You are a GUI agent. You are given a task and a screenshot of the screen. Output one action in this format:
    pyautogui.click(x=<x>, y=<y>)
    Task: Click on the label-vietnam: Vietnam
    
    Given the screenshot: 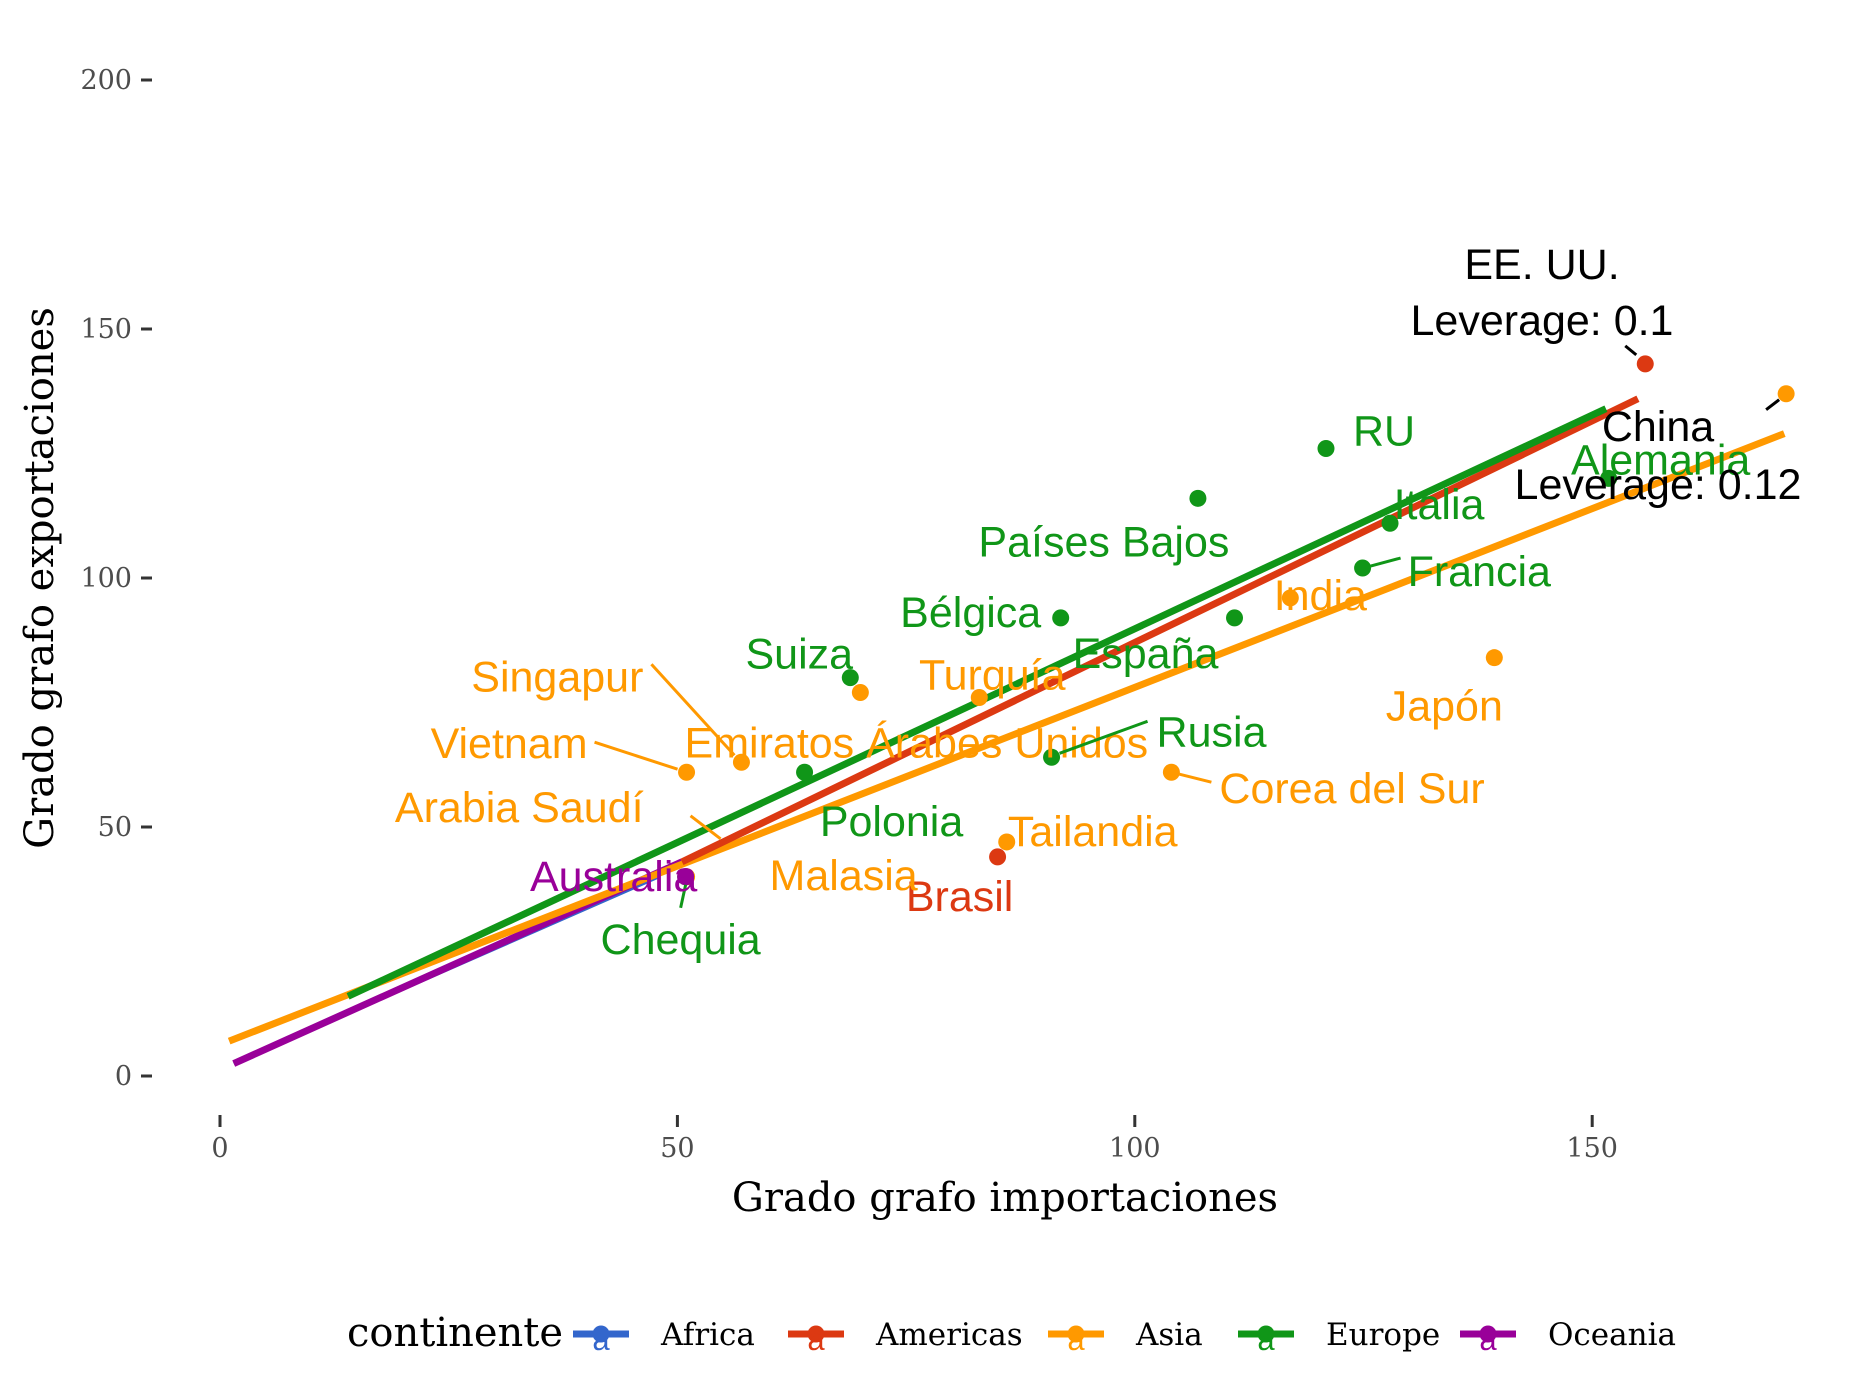 What is the action you would take?
    pyautogui.click(x=509, y=744)
    